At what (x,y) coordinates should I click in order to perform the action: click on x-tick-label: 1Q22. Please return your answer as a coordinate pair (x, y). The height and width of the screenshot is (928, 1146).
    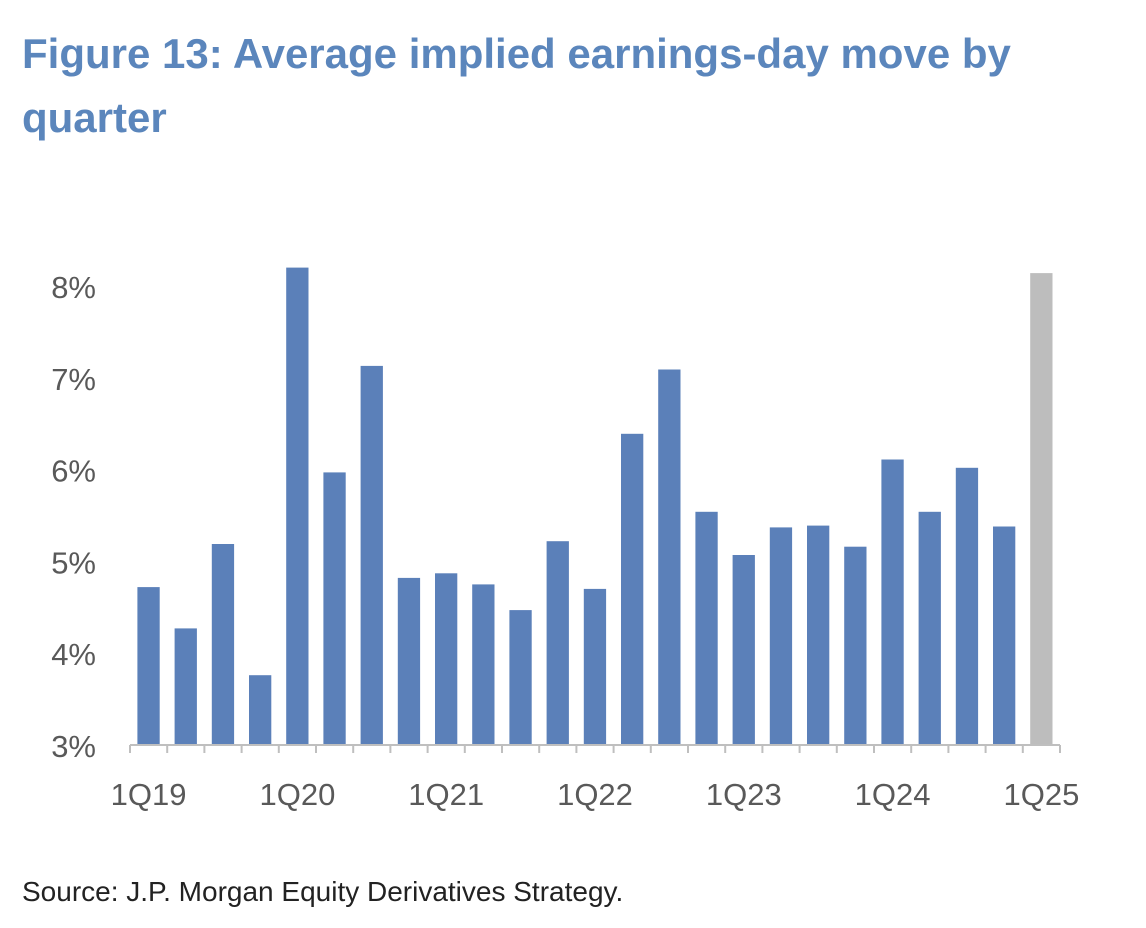
    Looking at the image, I should click on (595, 794).